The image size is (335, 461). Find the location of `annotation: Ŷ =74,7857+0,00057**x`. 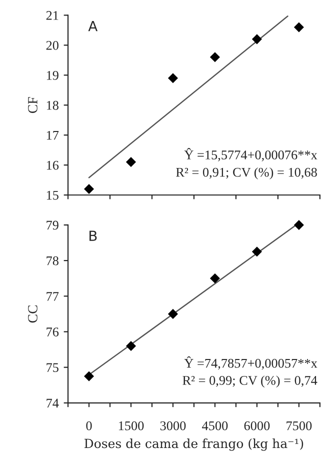

annotation: Ŷ =74,7857+0,00057**x is located at coordinates (251, 363).